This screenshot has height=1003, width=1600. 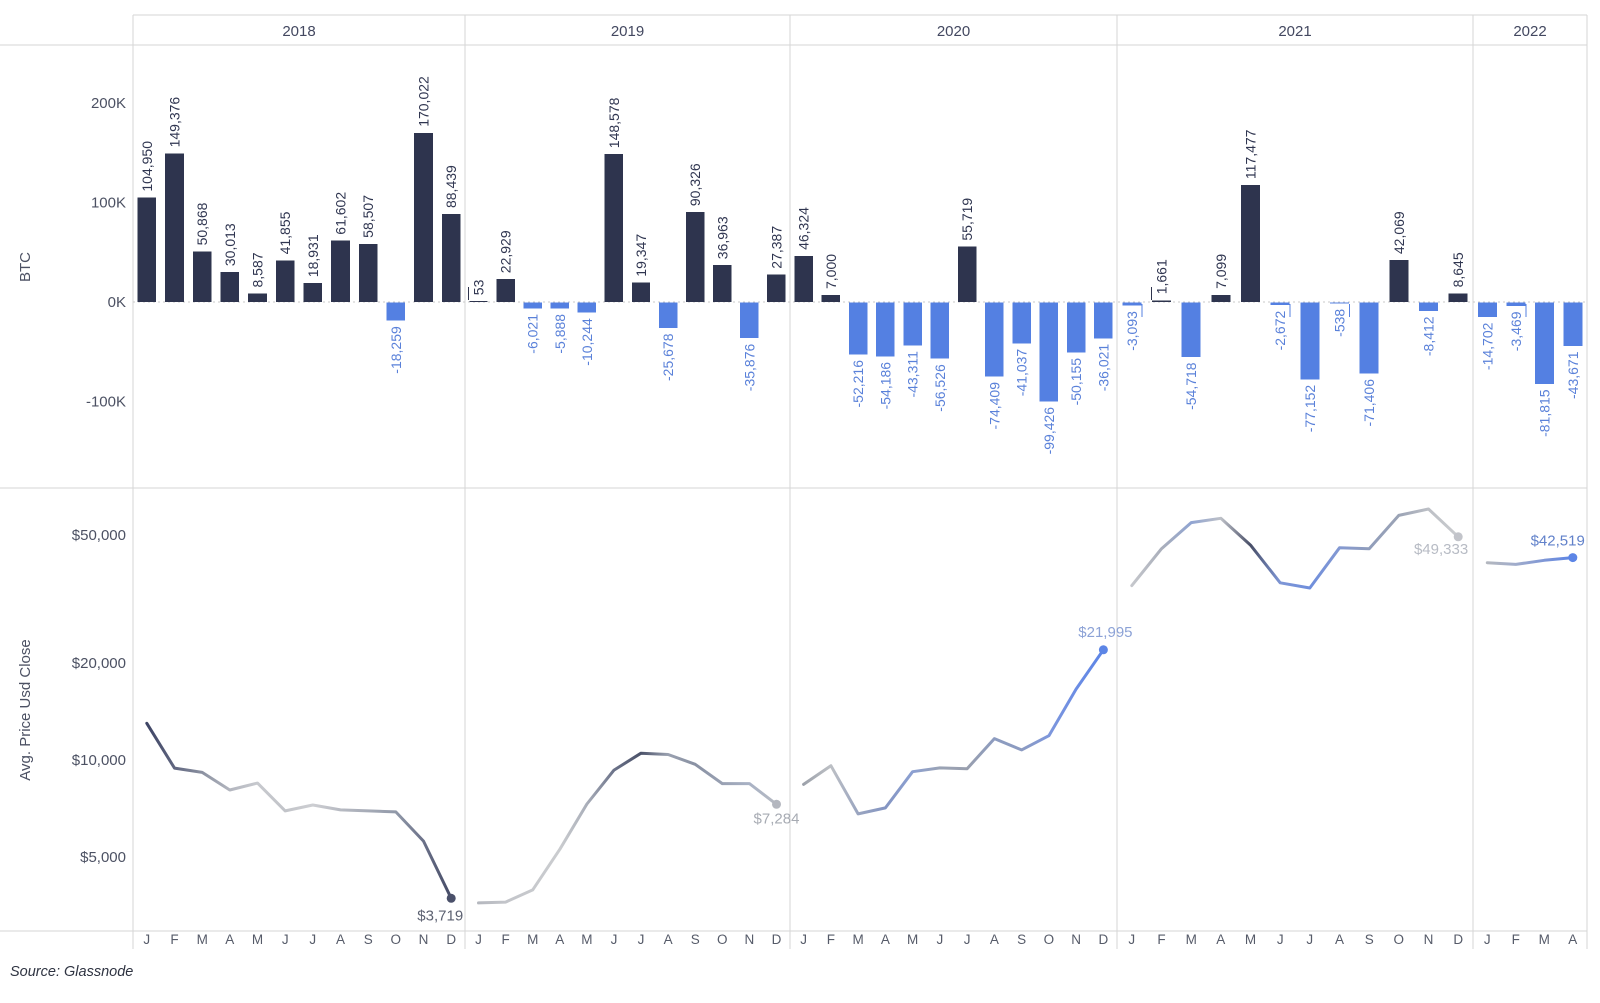 I want to click on bar-value-label: -56,526, so click(x=940, y=388).